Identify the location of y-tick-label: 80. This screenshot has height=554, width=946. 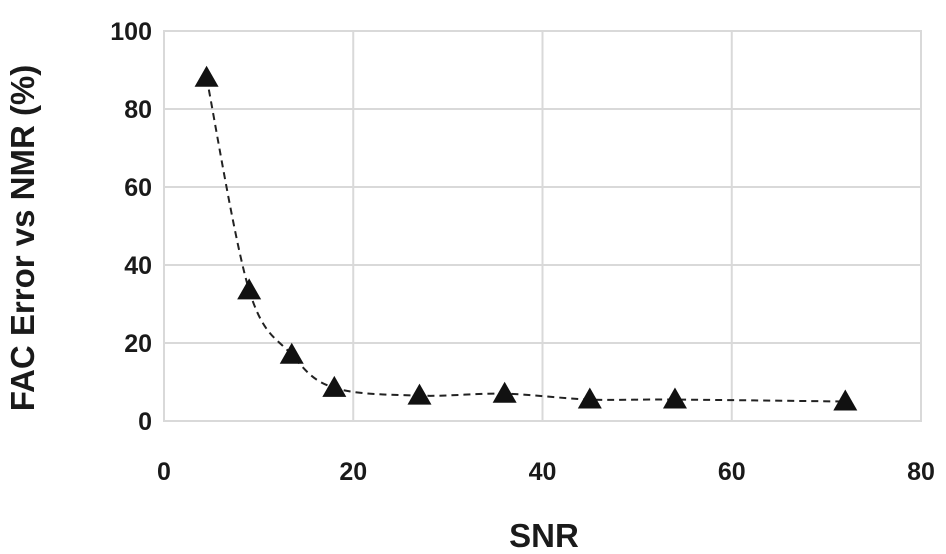
(138, 110).